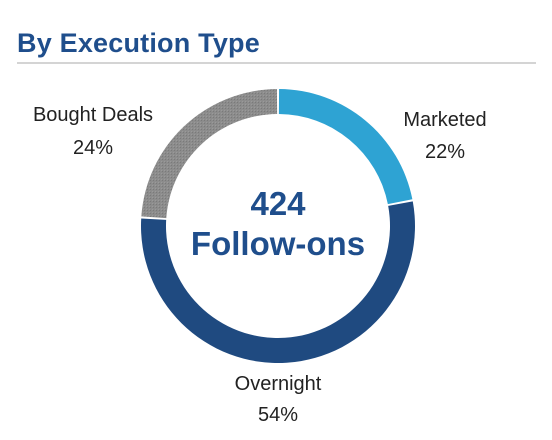 The image size is (552, 440). Describe the element at coordinates (276, 63) in the screenshot. I see `title-divider` at that location.